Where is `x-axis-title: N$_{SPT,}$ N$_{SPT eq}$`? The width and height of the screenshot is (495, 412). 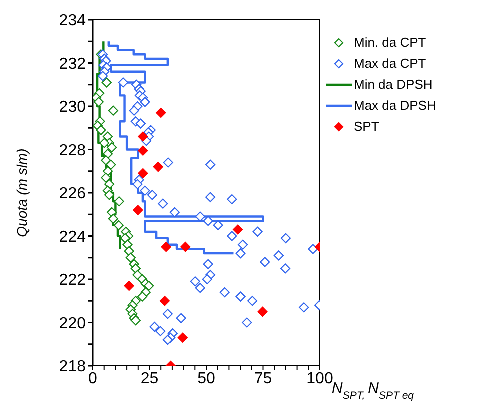
x-axis-title: N$_{SPT,}$ N$_{SPT eq}$ is located at coordinates (373, 391).